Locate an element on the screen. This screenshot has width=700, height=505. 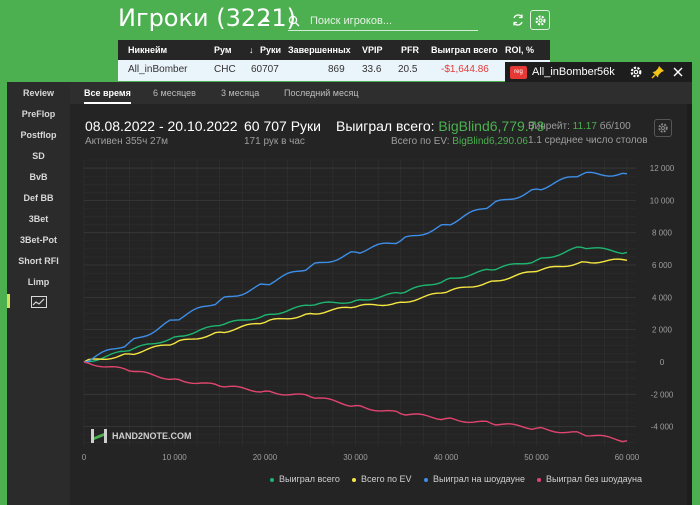
column-header-hands: Руки is located at coordinates (271, 50).